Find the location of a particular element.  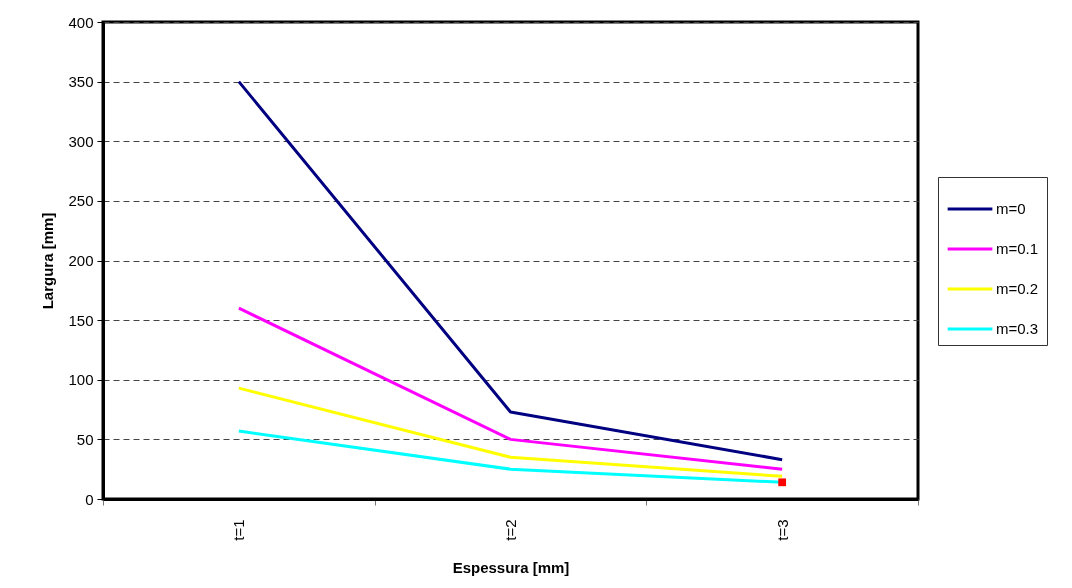

y-tick-label: 100 is located at coordinates (81, 380).